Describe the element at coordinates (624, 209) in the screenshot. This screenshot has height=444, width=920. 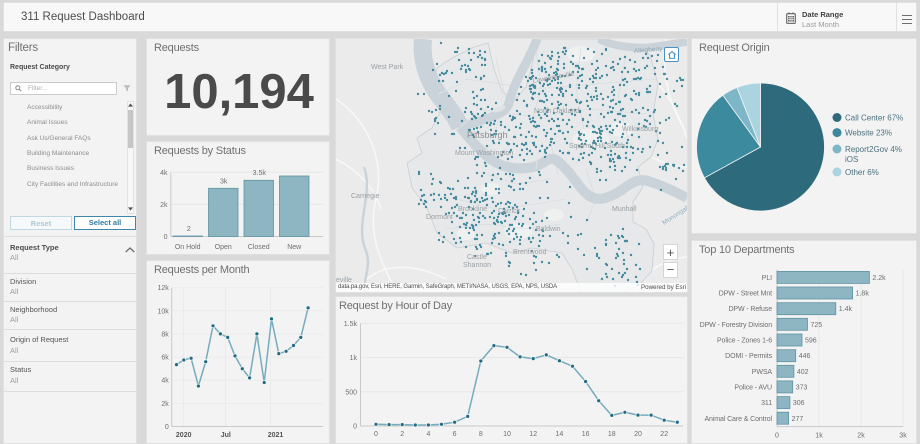
I see `svg-text: Munhall` at that location.